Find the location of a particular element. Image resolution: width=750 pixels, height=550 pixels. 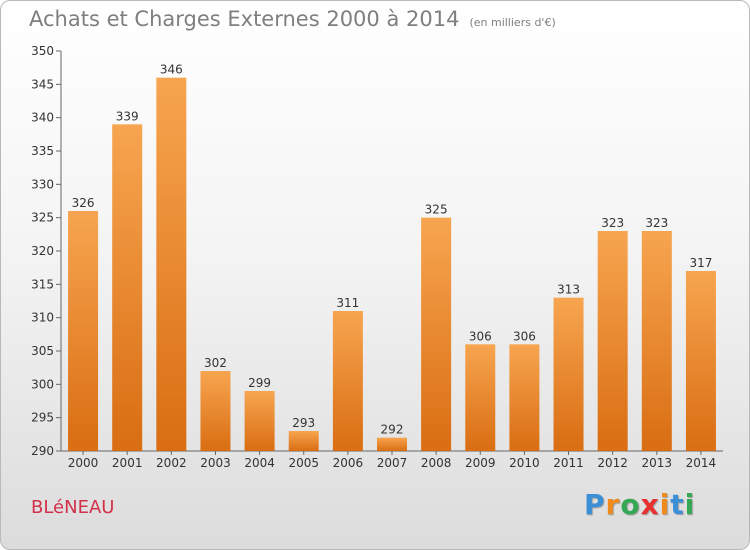

x-tick-label: 2014 is located at coordinates (701, 463).